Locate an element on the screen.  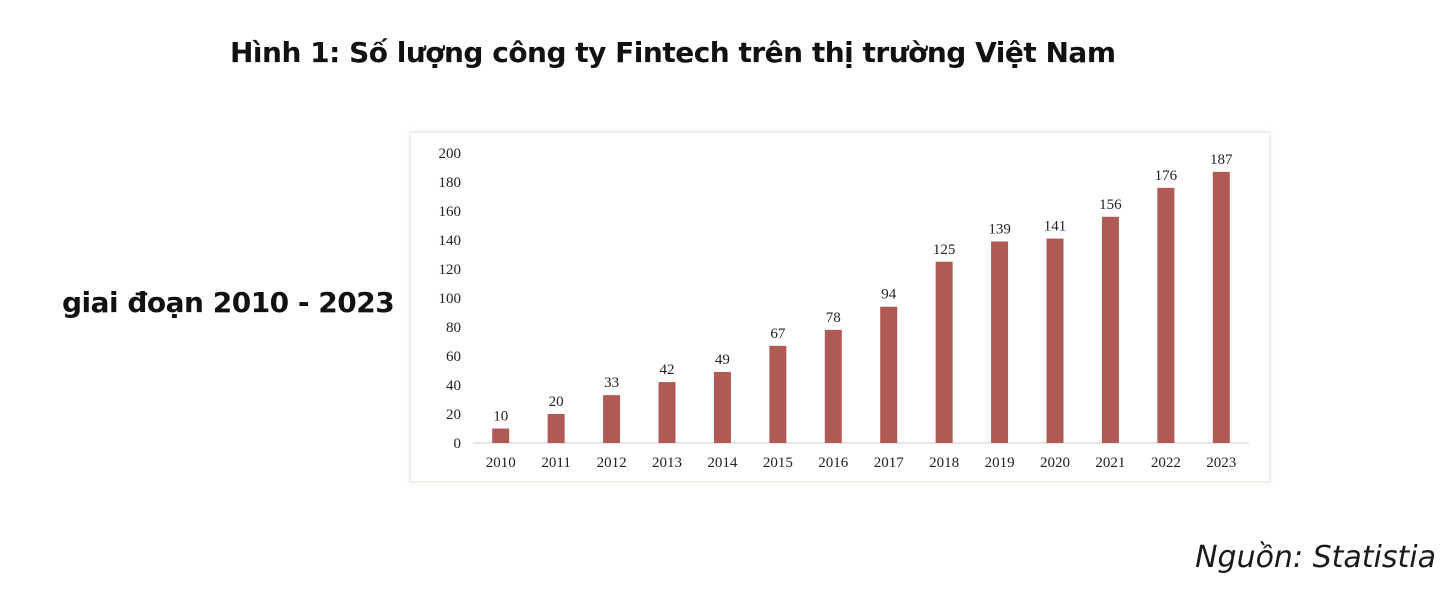
bar-value-label: 187 is located at coordinates (1221, 160).